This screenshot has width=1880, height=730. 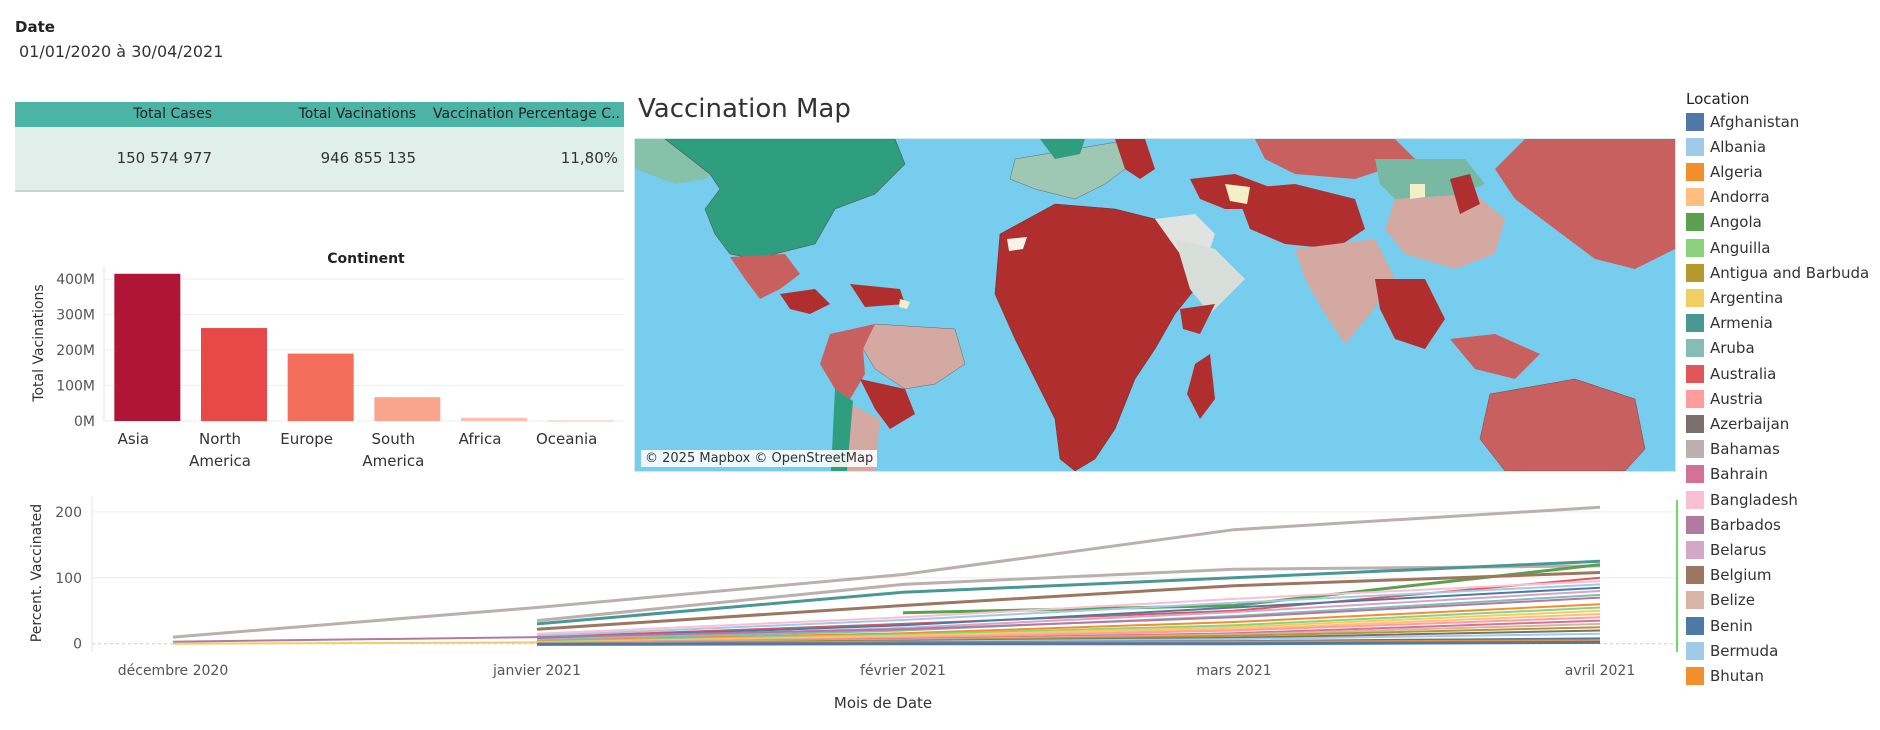 I want to click on legend-item: Azerbaijan, so click(x=1737, y=423).